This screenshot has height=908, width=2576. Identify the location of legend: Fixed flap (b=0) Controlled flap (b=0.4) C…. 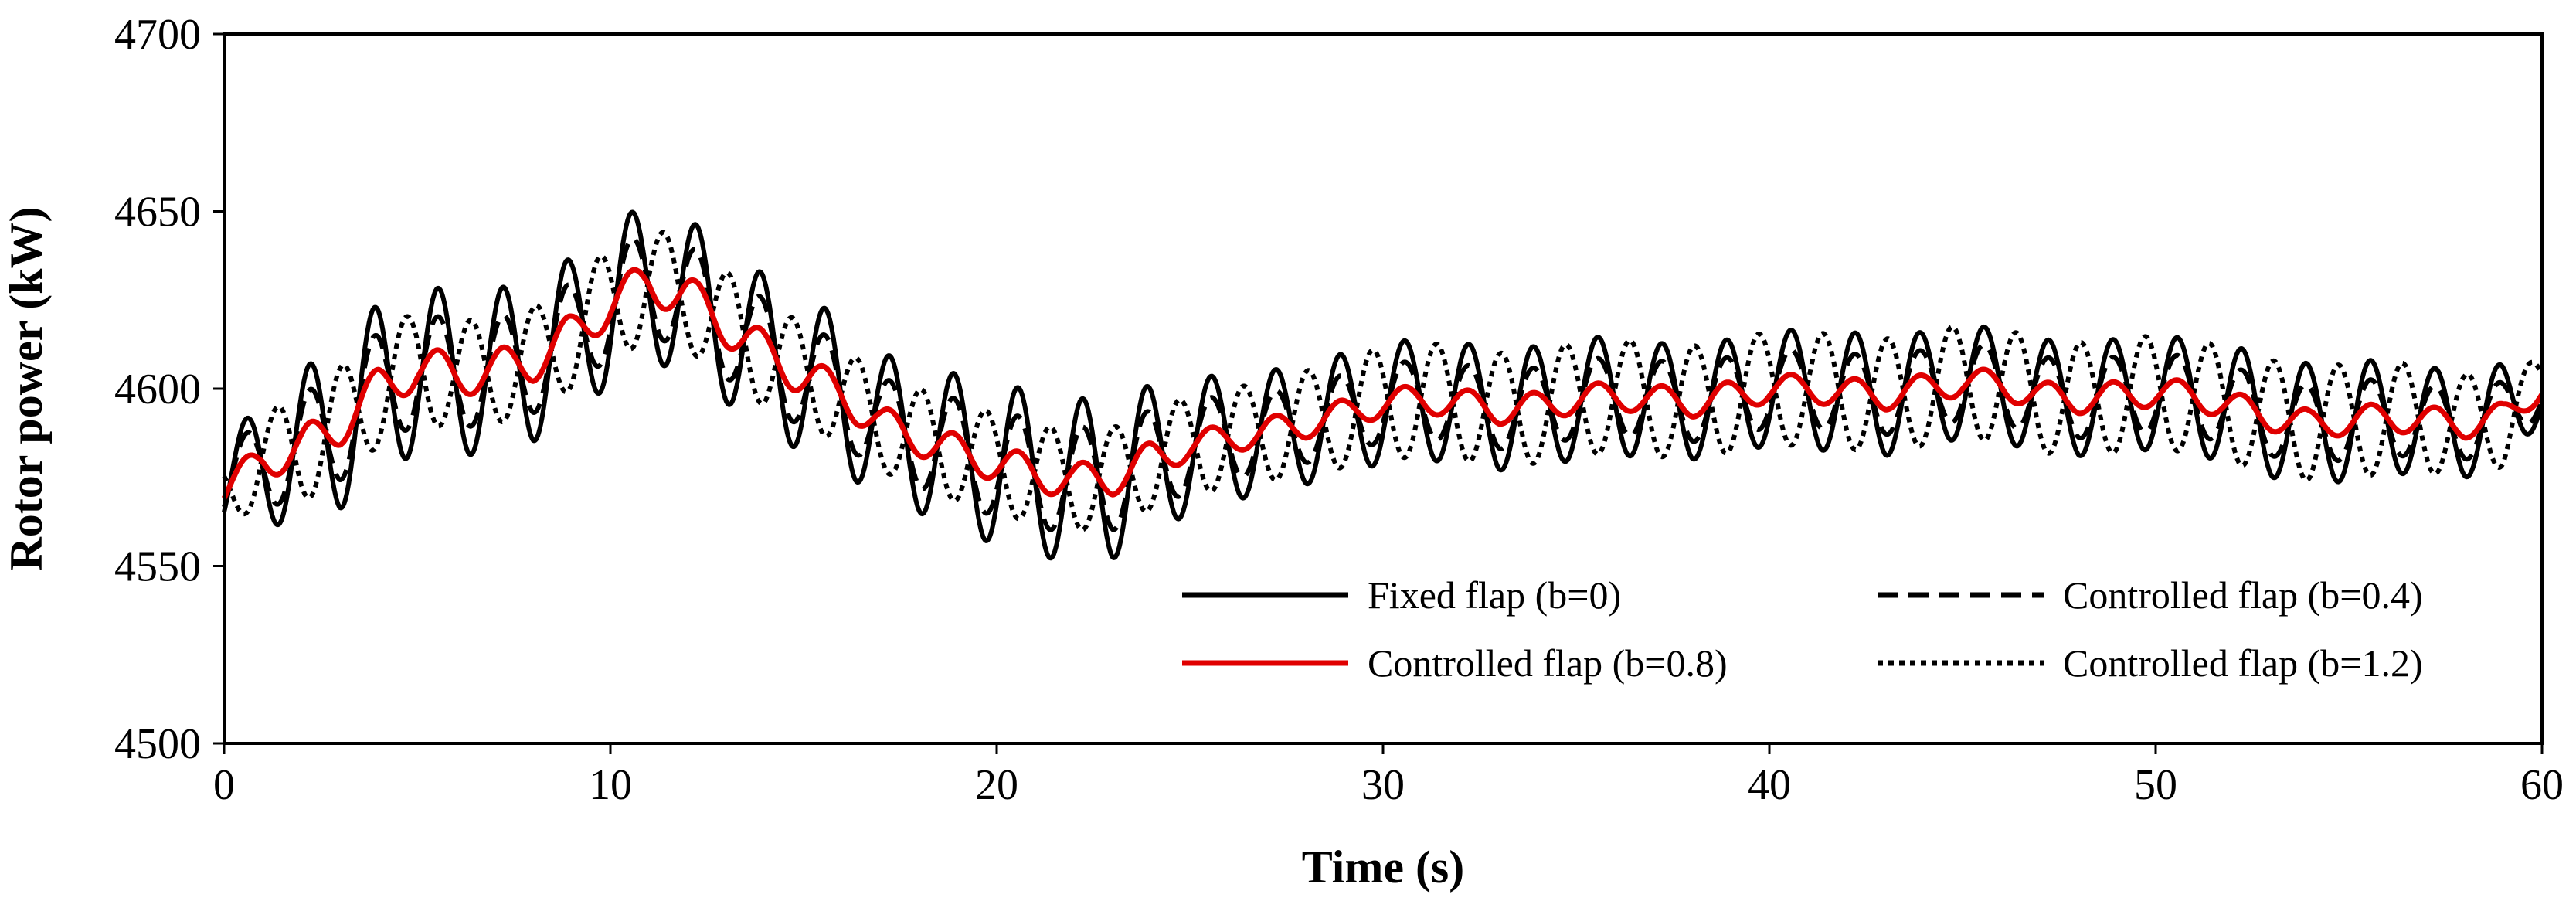
(1802, 629).